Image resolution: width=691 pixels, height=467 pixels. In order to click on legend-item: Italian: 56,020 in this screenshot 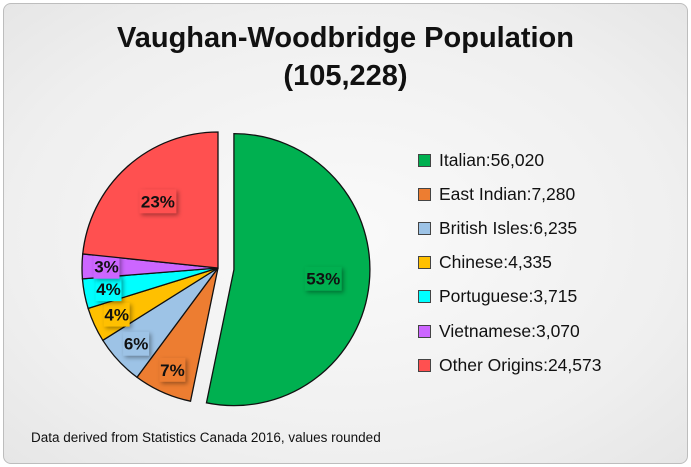, I will do `click(509, 160)`.